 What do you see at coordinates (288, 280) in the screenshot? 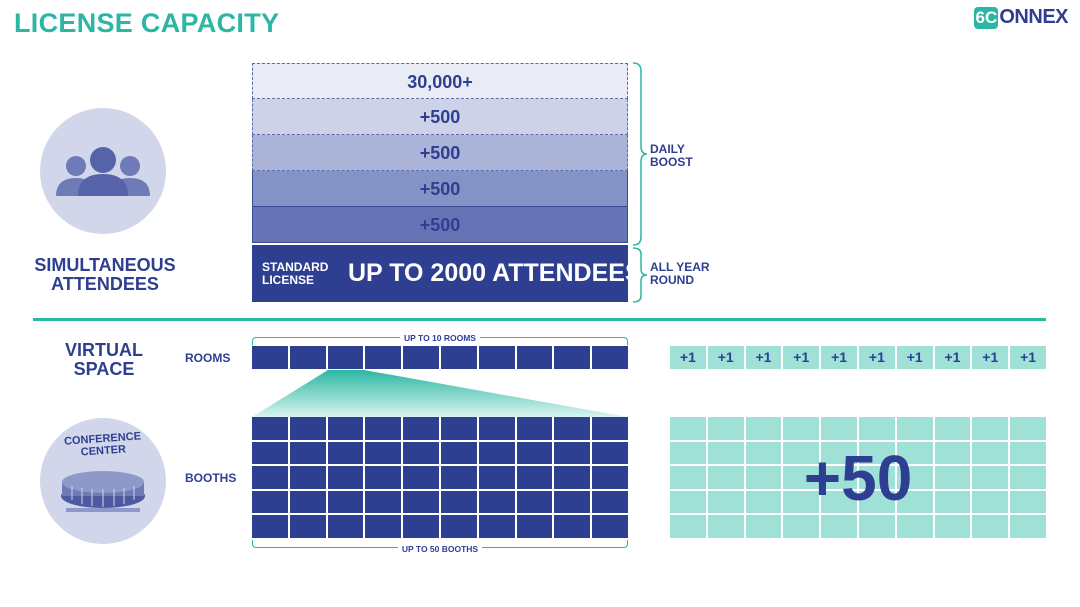
I see `standard-license-label-line2: LICENSE` at bounding box center [288, 280].